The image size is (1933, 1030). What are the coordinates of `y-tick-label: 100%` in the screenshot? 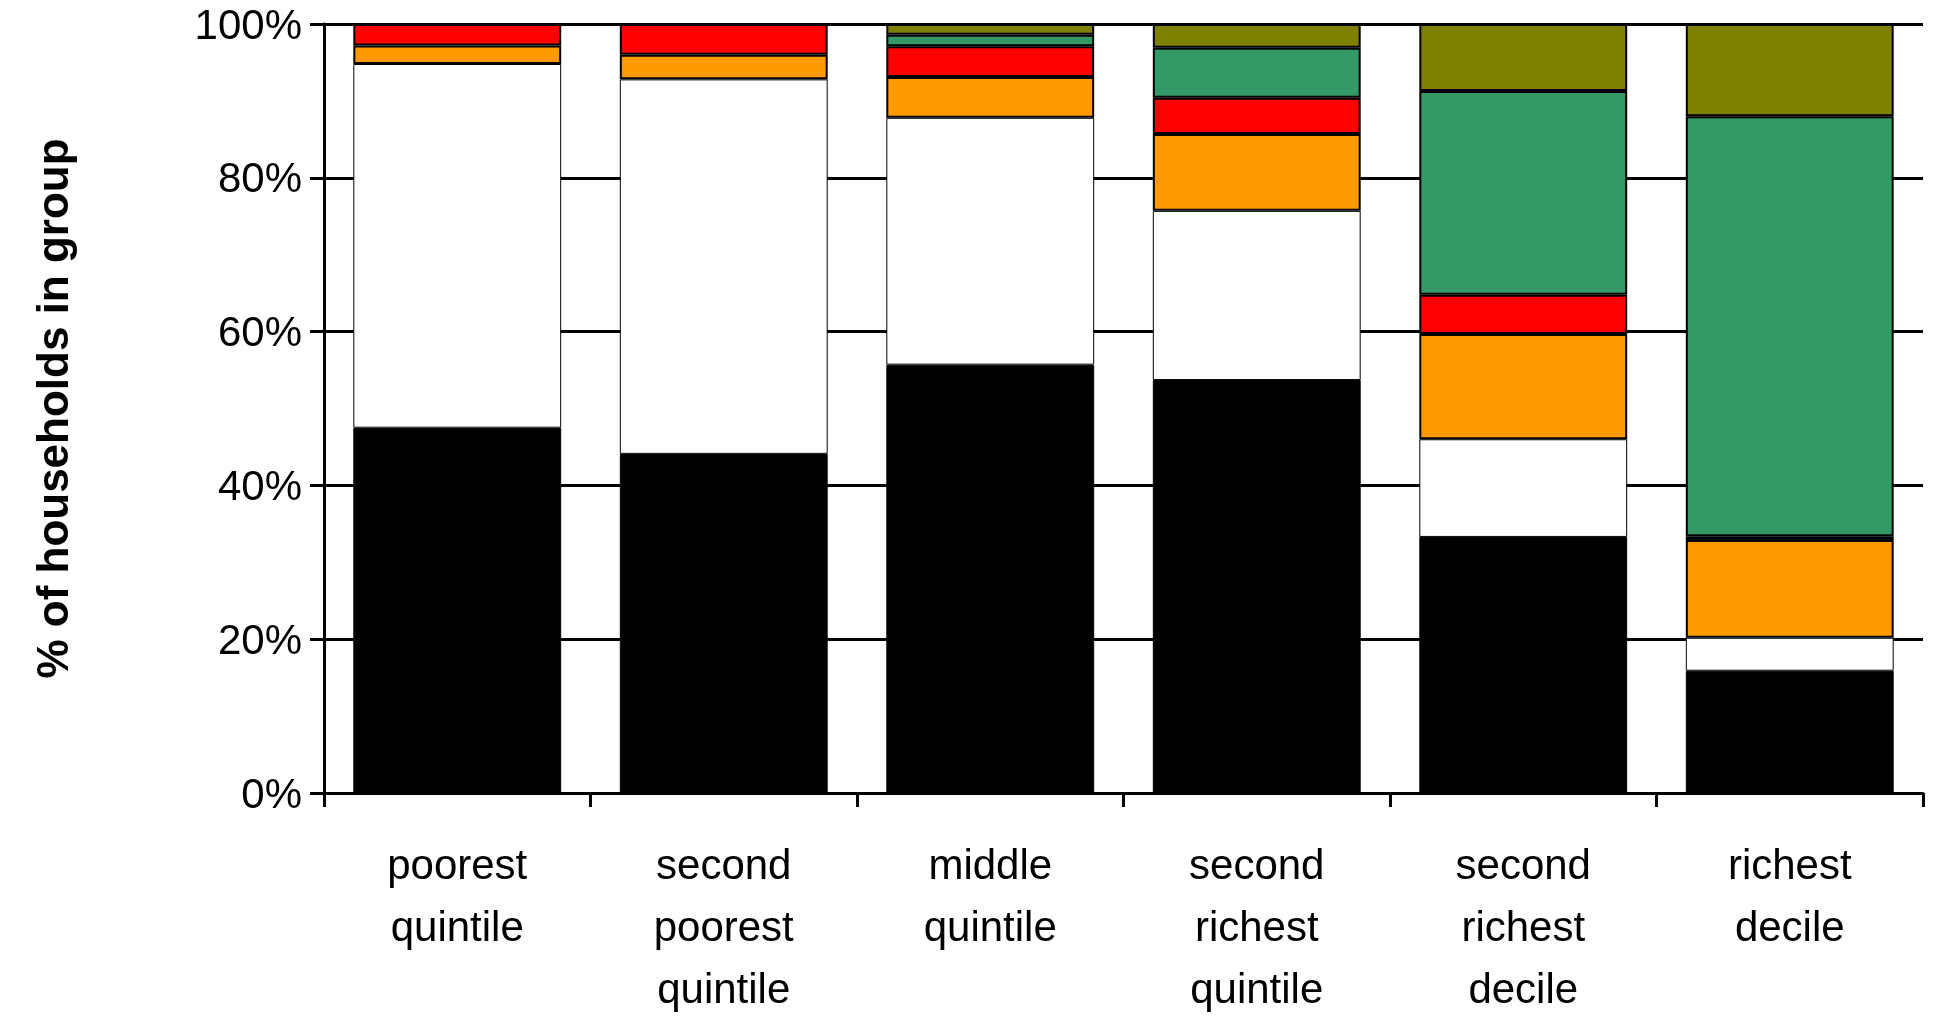 It's located at (248, 24).